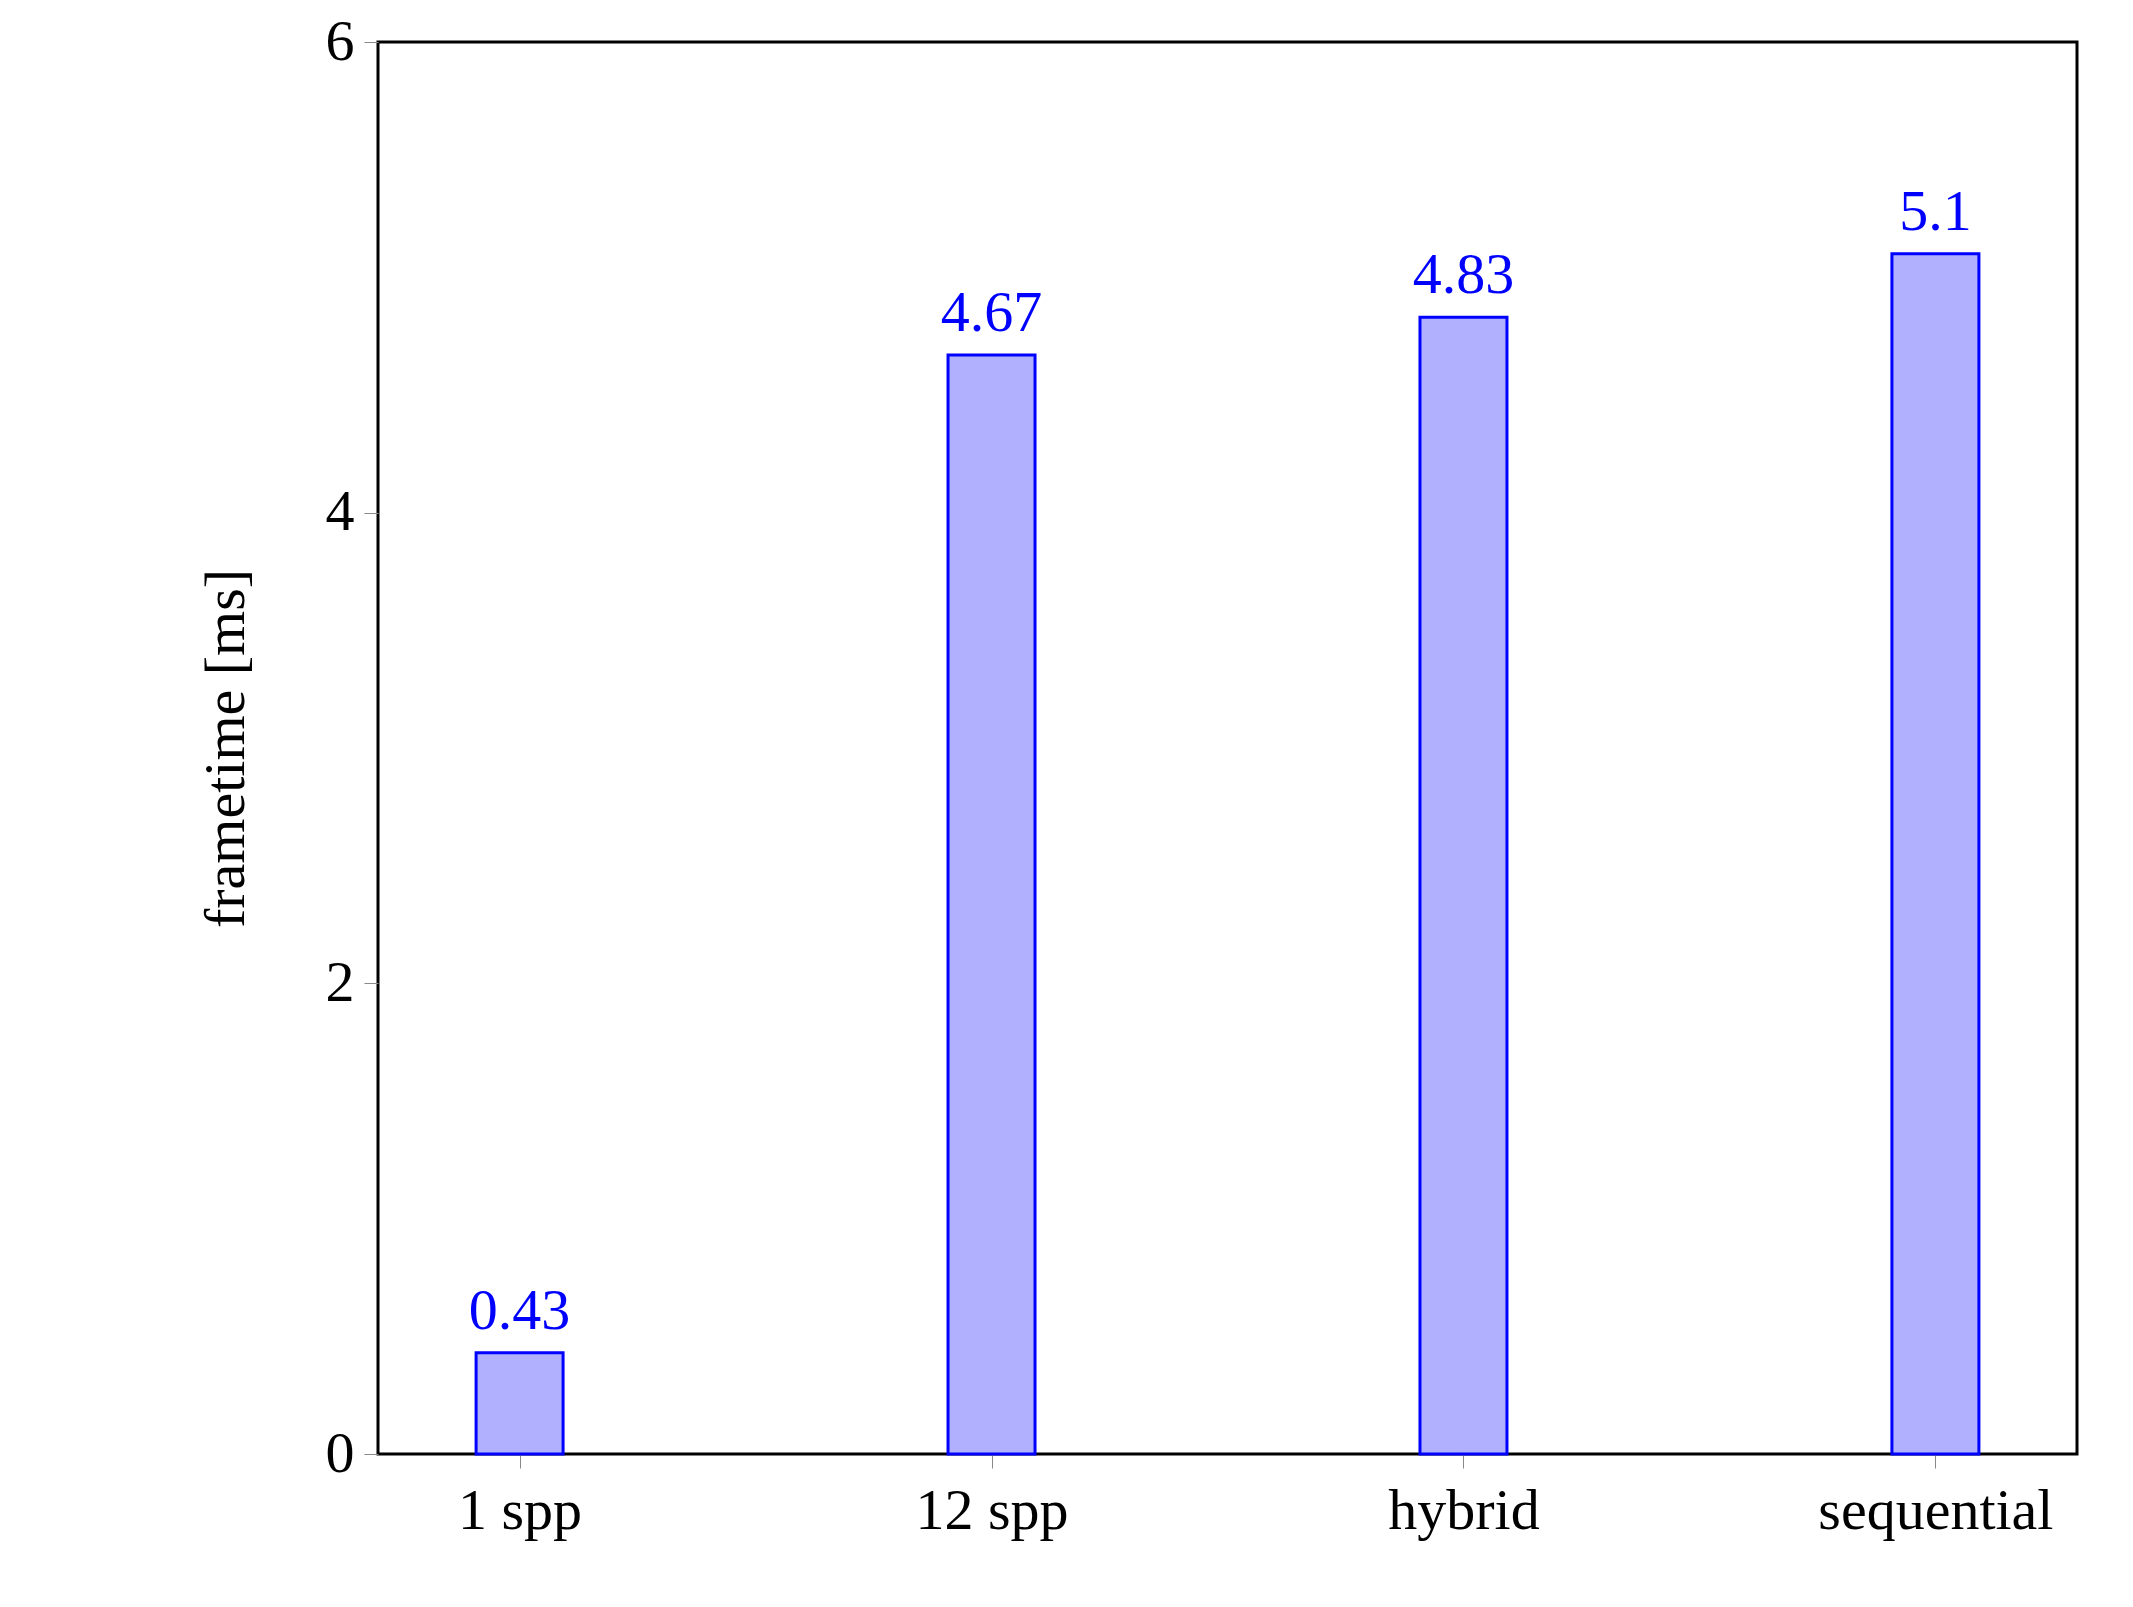  I want to click on data-label: 4.67, so click(991, 311).